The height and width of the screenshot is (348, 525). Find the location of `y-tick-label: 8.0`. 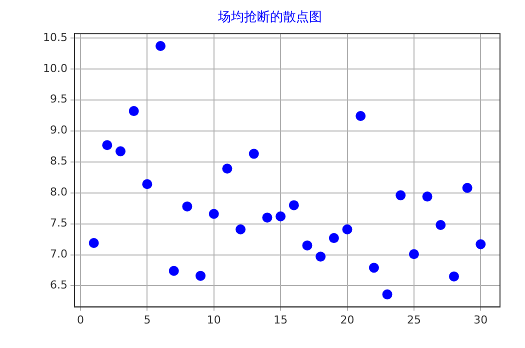

y-tick-label: 8.0 is located at coordinates (59, 192).